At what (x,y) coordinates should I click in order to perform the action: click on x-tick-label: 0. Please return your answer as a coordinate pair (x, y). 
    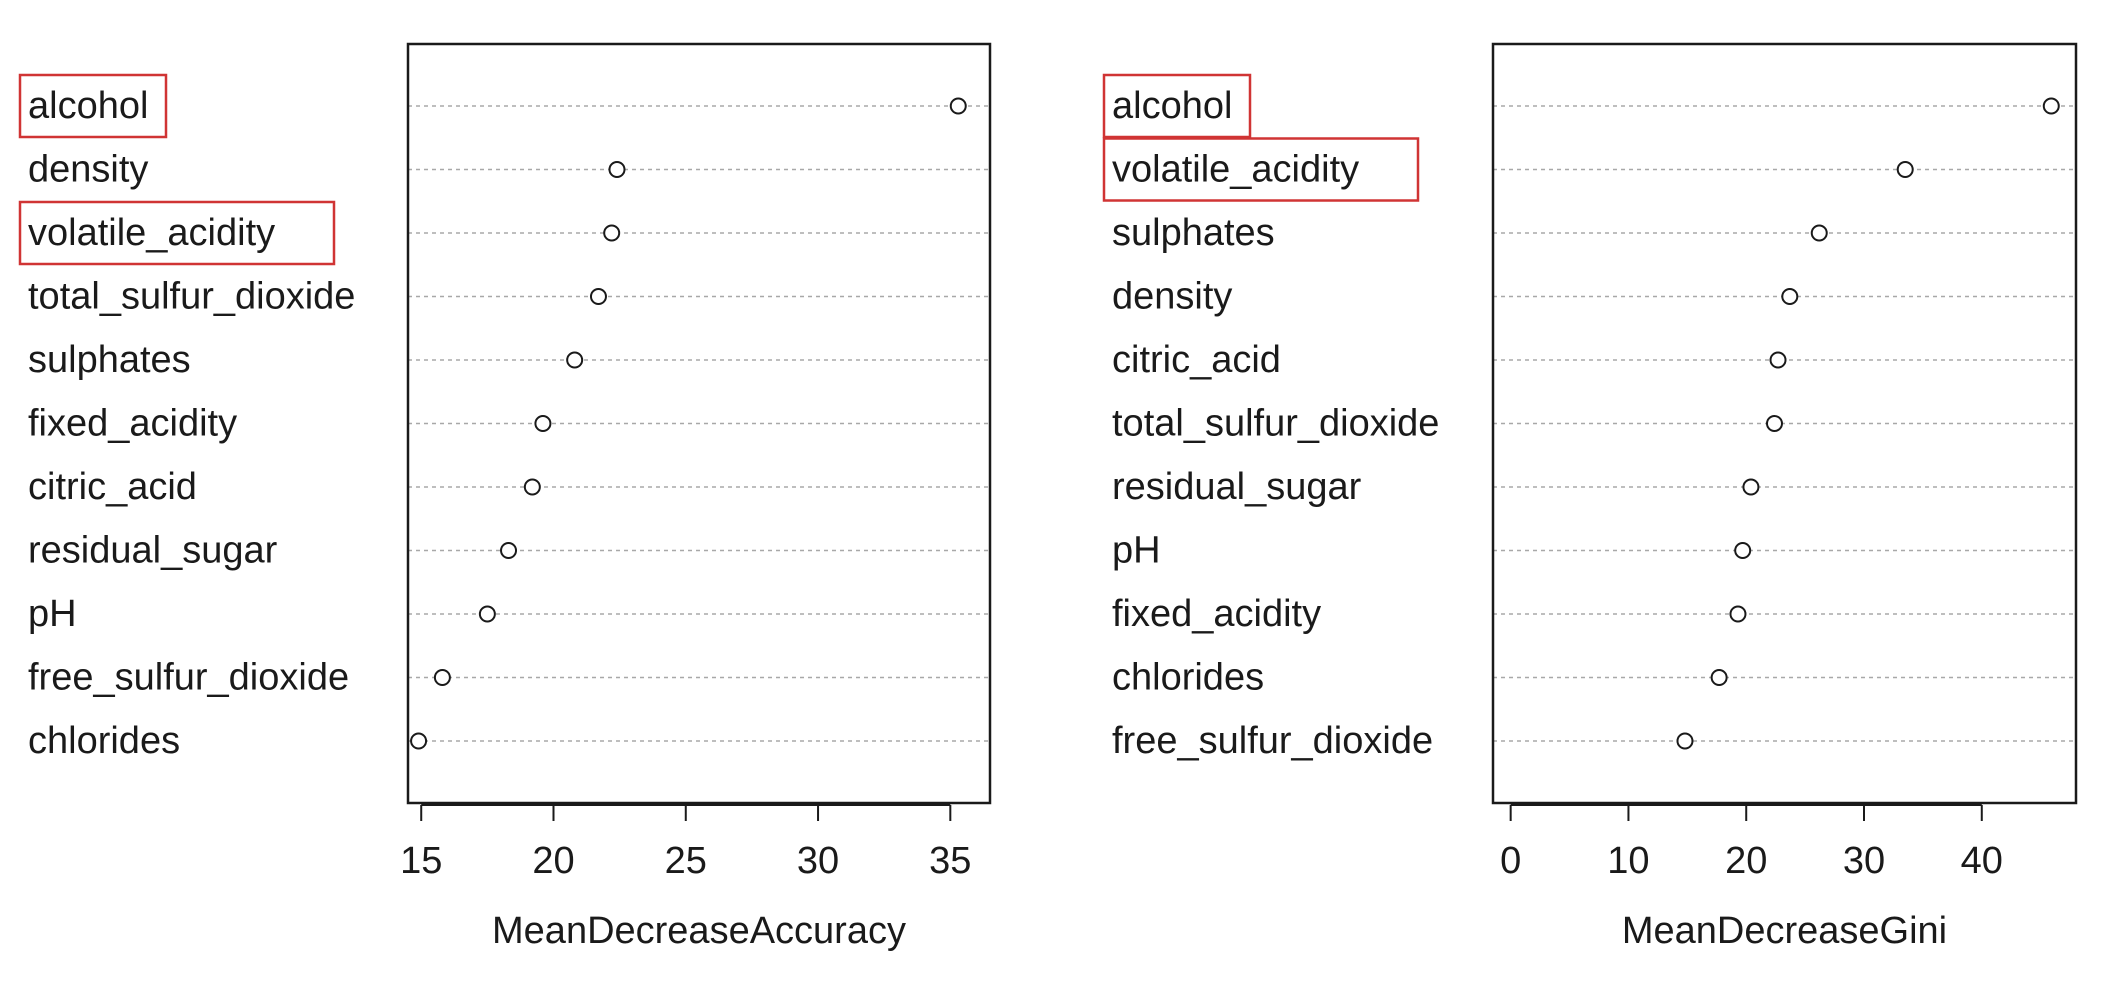
    Looking at the image, I should click on (1510, 861).